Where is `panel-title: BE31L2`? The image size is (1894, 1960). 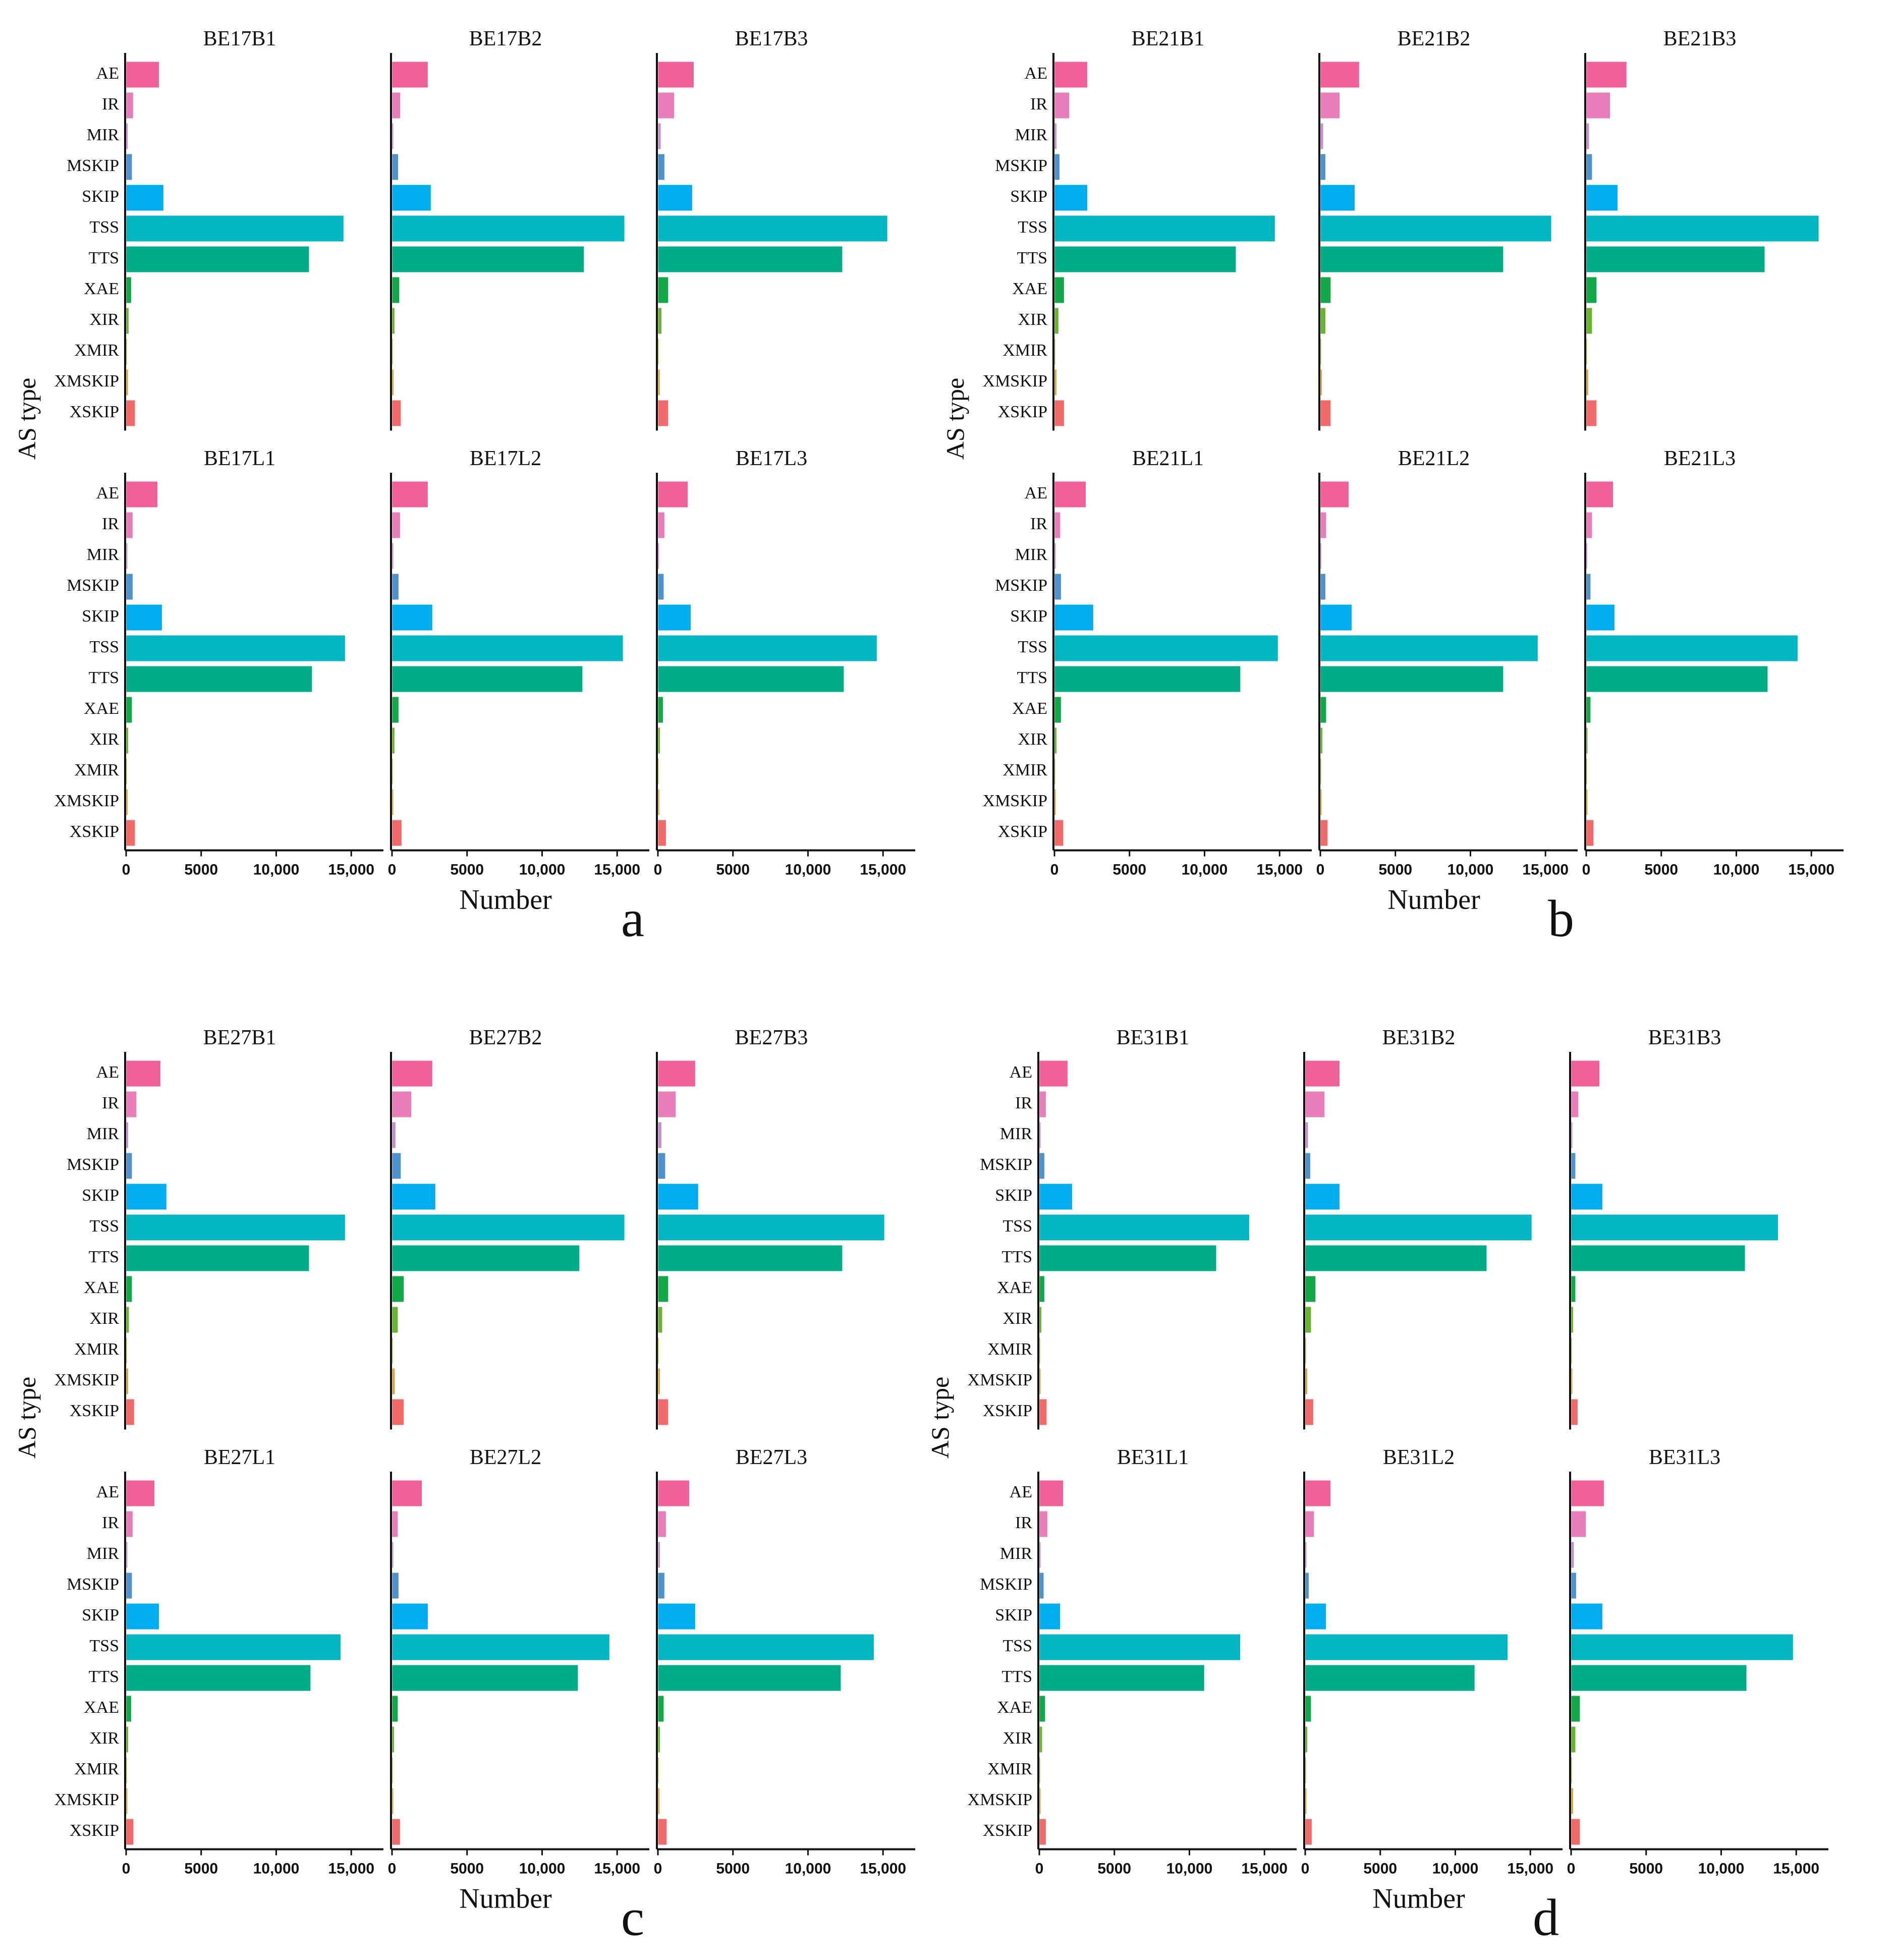 panel-title: BE31L2 is located at coordinates (1419, 1457).